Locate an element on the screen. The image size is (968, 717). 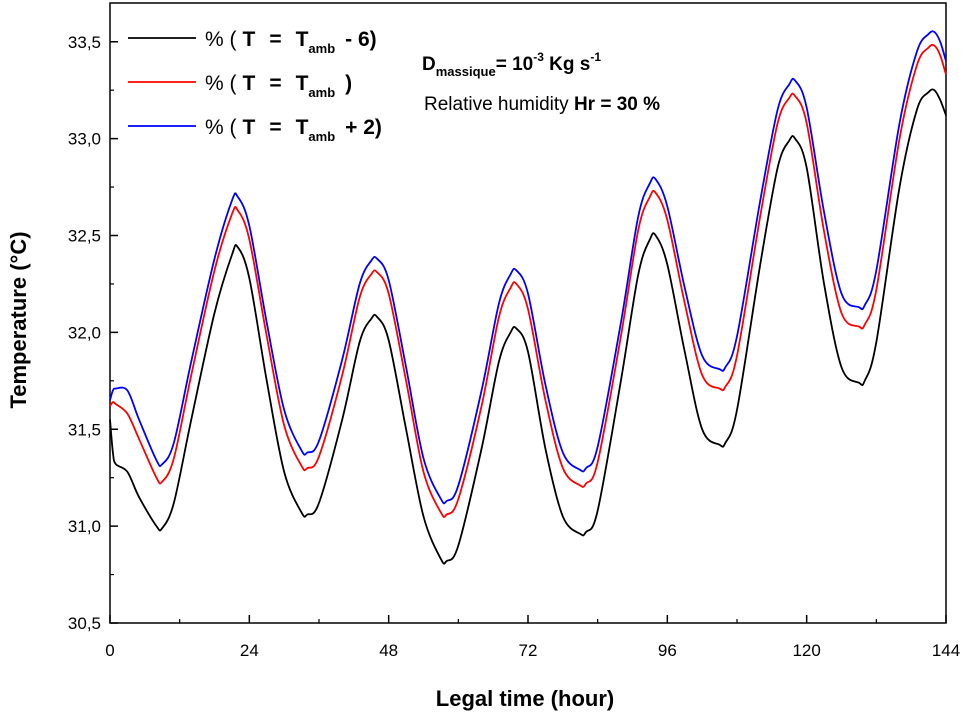
y-tick-label: 31,5 is located at coordinates (84, 429).